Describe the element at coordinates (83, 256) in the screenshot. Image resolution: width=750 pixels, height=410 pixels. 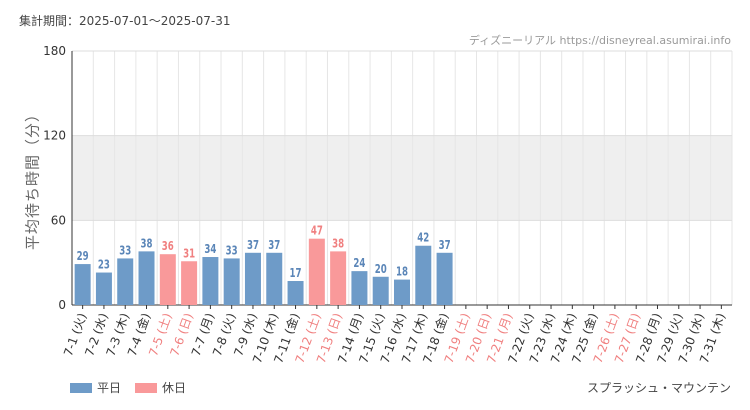
I see `bar-value-label: 29` at that location.